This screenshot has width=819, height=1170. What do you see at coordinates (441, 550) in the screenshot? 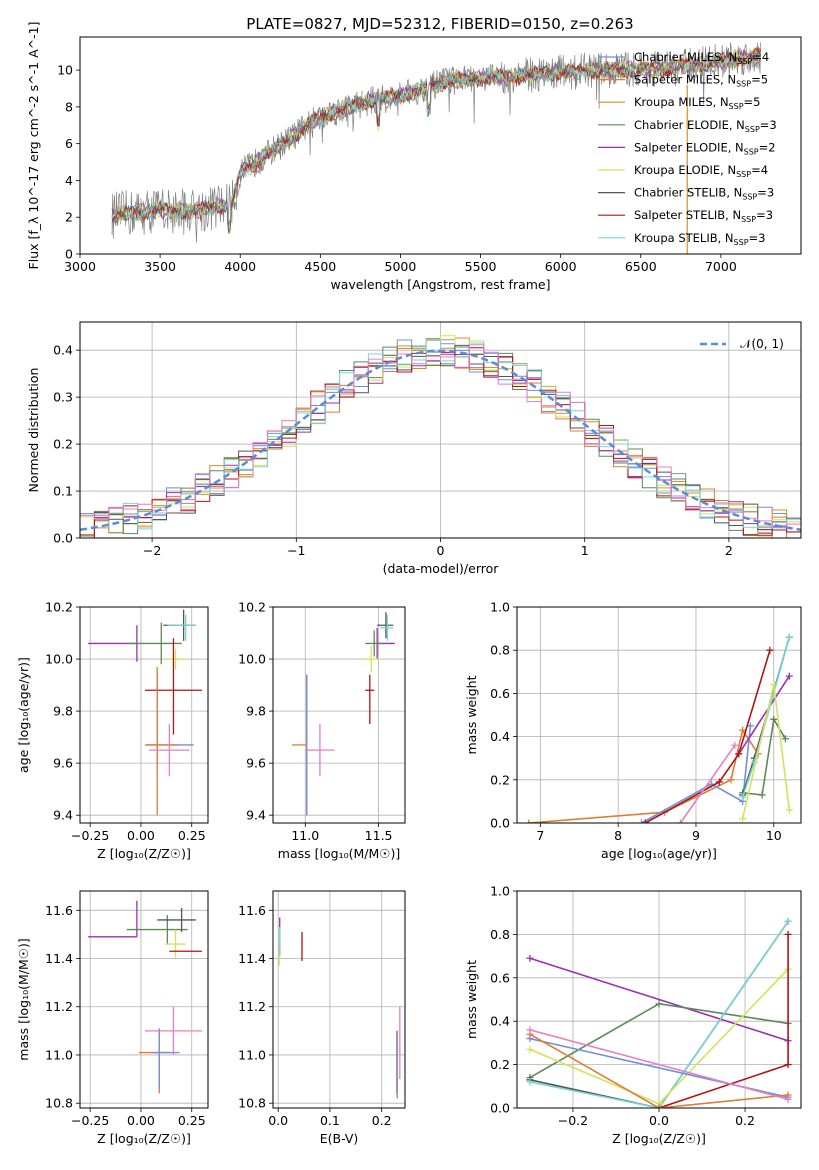
I see `x-tick-label: 0` at bounding box center [441, 550].